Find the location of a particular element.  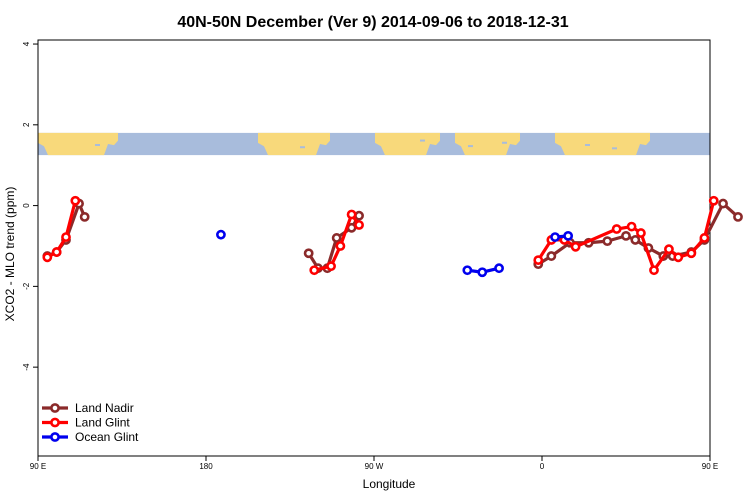

legend-label: Ocean Glint is located at coordinates (107, 437).